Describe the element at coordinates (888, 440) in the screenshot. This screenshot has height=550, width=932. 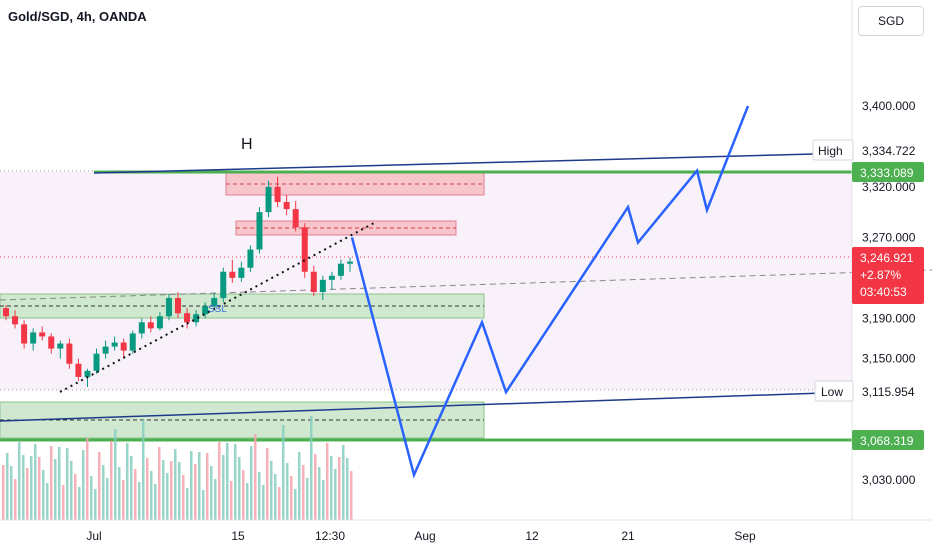
I see `support-level-tag: 3,068.319` at that location.